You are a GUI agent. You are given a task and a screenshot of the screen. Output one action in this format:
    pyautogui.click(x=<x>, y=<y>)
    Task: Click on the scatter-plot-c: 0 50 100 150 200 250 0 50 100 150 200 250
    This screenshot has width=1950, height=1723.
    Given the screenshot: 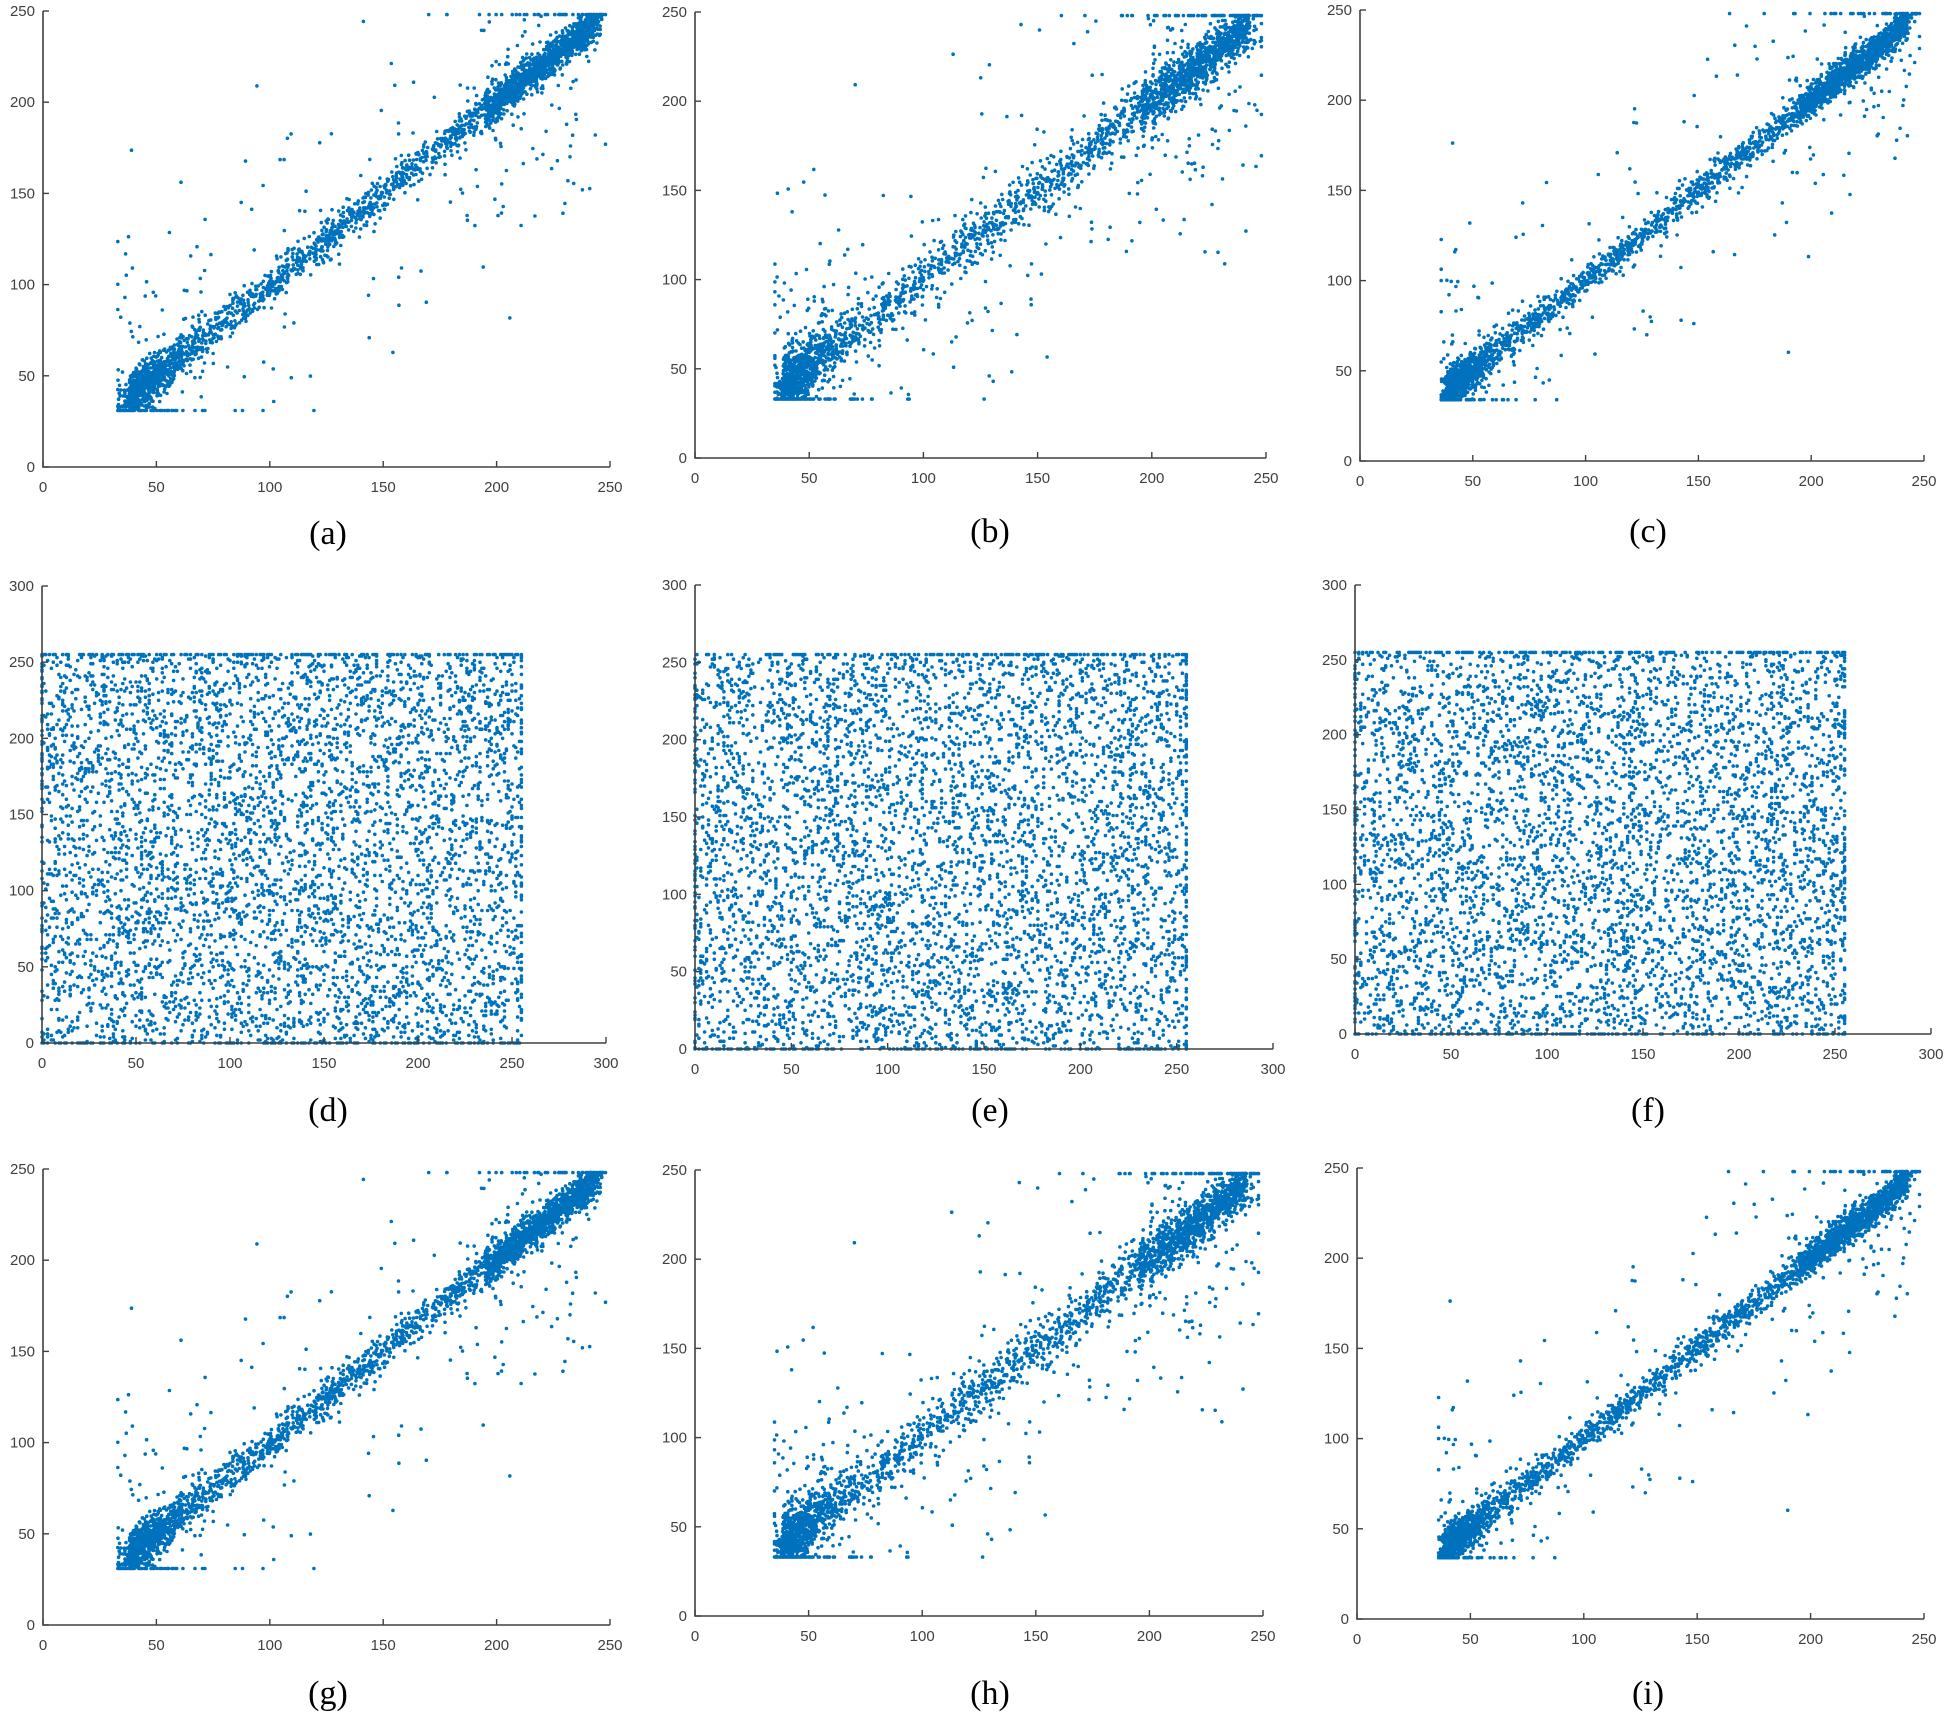 What is the action you would take?
    pyautogui.click(x=1632, y=246)
    